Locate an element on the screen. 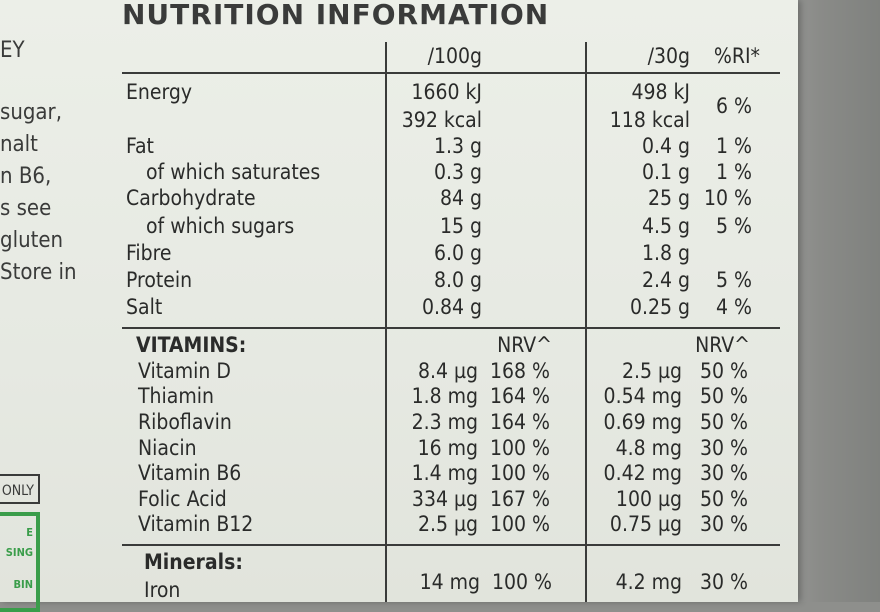  vitamin-per-30g: 0.54 mg is located at coordinates (642, 396).